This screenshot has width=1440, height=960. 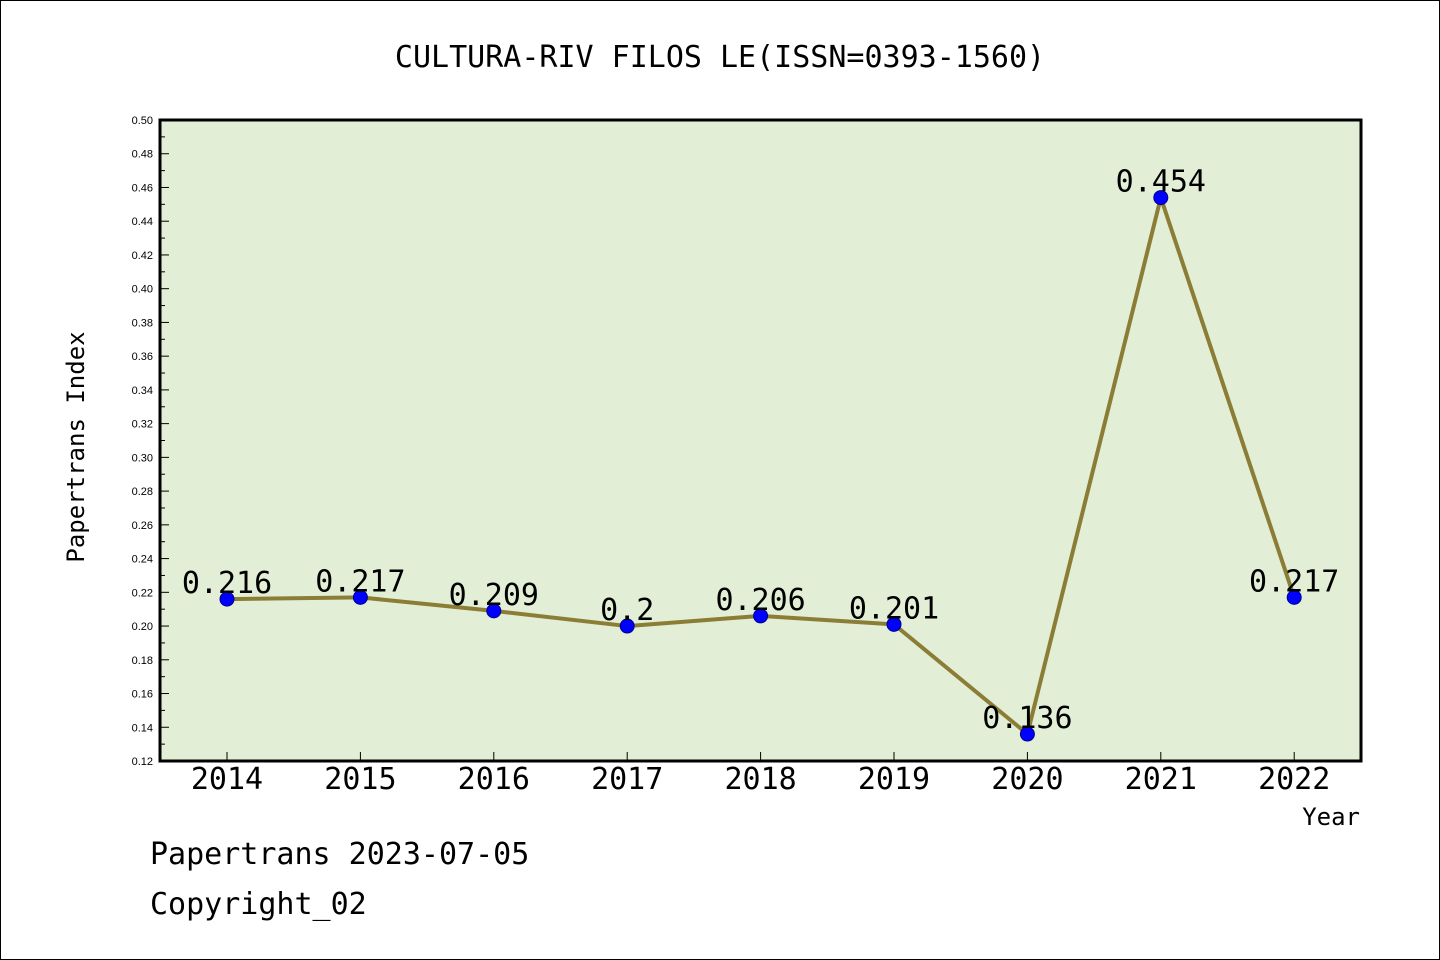 What do you see at coordinates (1331, 817) in the screenshot?
I see `x-axis-title: Year` at bounding box center [1331, 817].